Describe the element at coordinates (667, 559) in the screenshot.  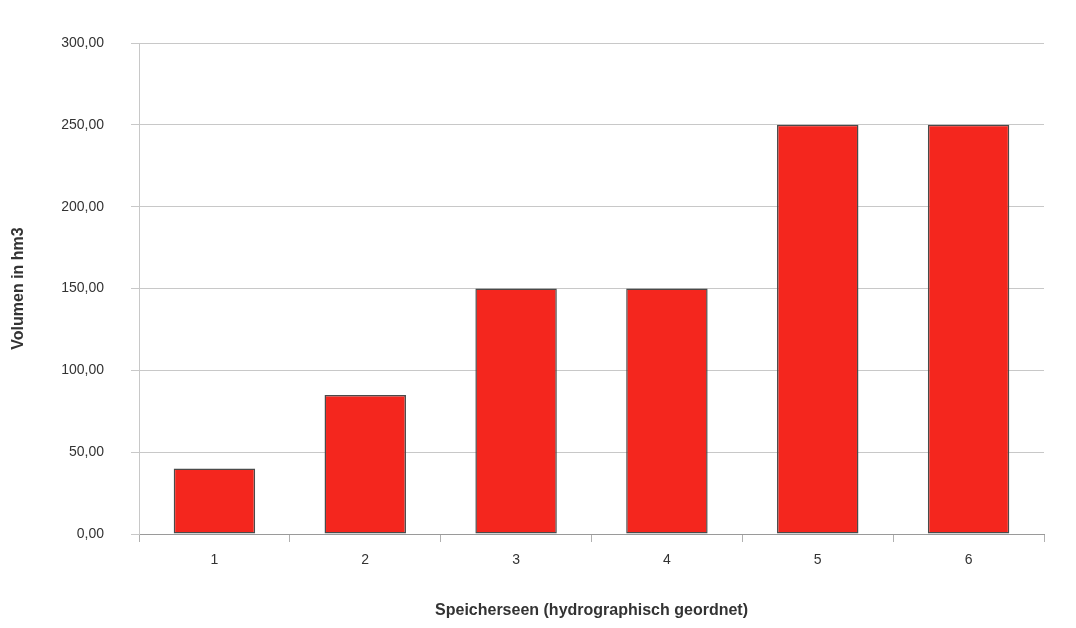
I see `x-tick-label: 4` at that location.